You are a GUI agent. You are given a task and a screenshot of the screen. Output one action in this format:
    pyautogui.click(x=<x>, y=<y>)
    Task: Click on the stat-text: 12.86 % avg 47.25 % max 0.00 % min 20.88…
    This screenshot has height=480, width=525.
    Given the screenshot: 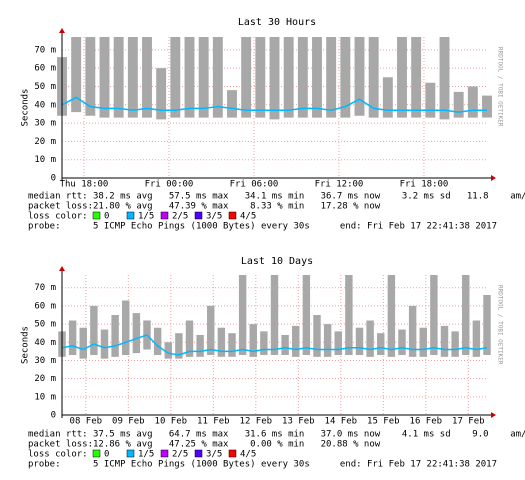 What is the action you would take?
    pyautogui.click(x=237, y=445)
    